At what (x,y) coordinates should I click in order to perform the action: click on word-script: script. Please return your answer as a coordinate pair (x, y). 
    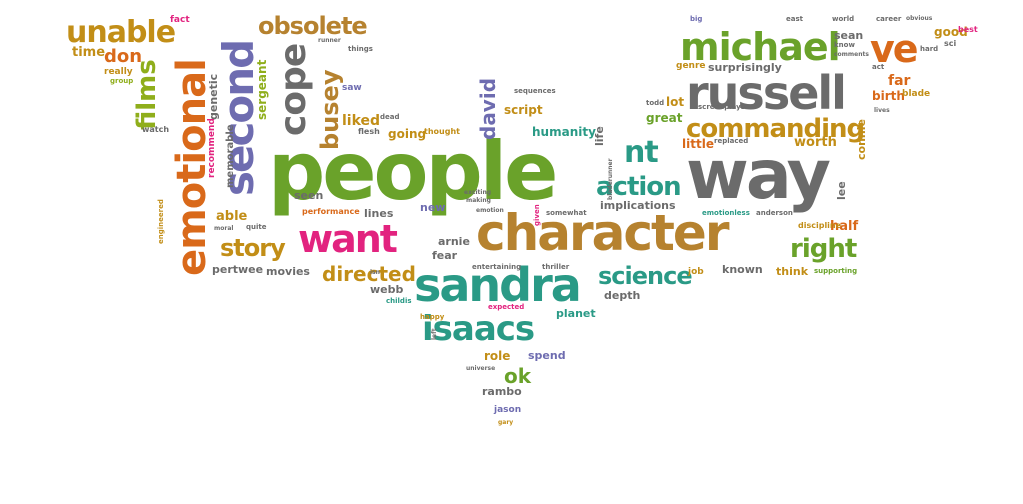
    Looking at the image, I should click on (523, 110).